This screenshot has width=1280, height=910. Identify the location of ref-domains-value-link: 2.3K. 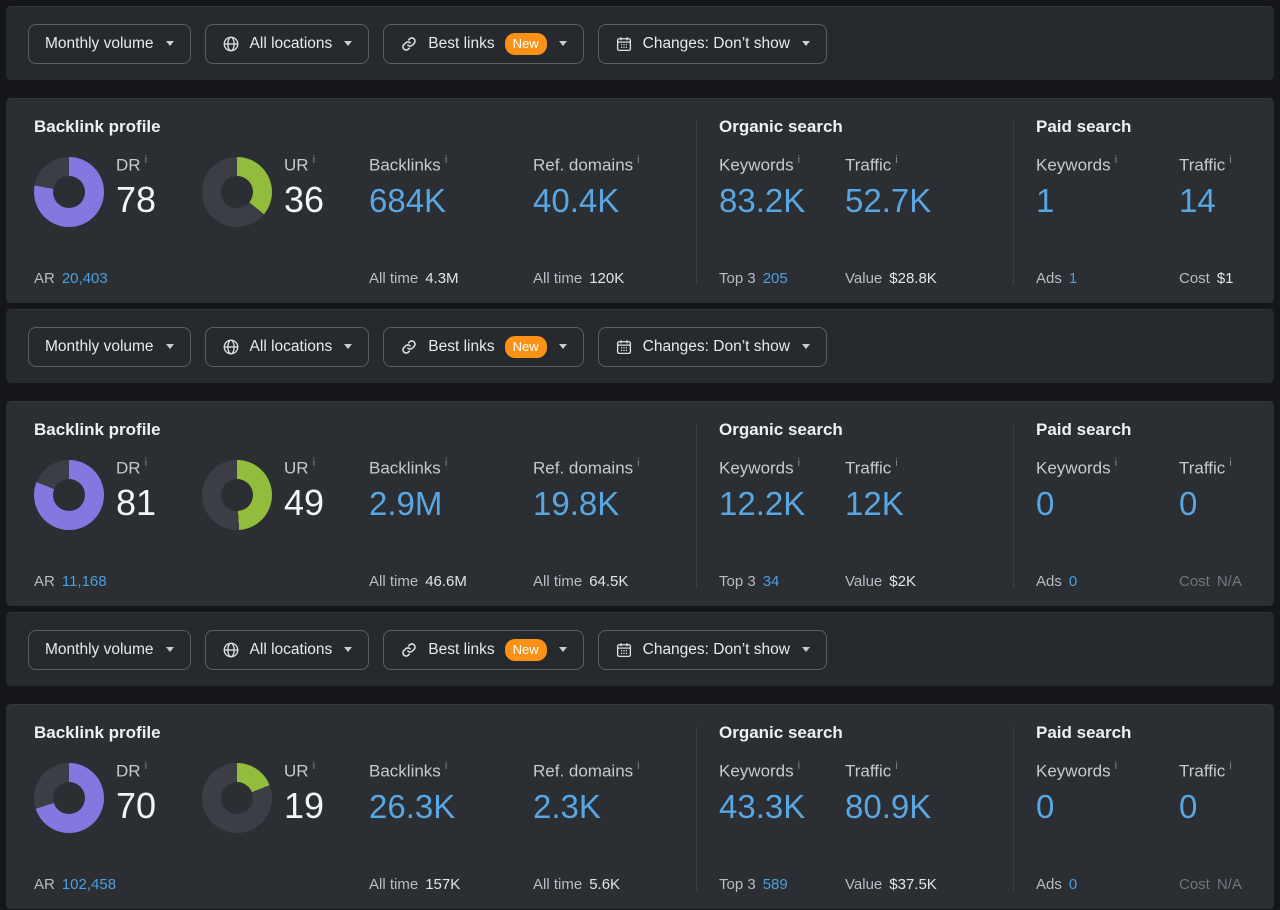
(567, 806).